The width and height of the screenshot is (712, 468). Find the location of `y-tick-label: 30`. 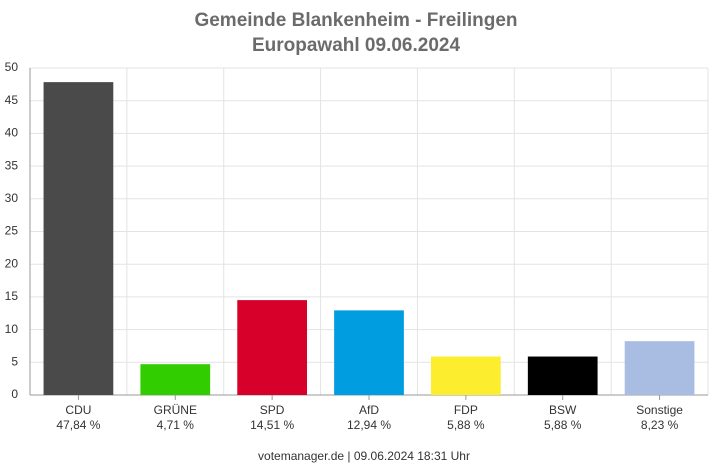

y-tick-label: 30 is located at coordinates (12, 198).